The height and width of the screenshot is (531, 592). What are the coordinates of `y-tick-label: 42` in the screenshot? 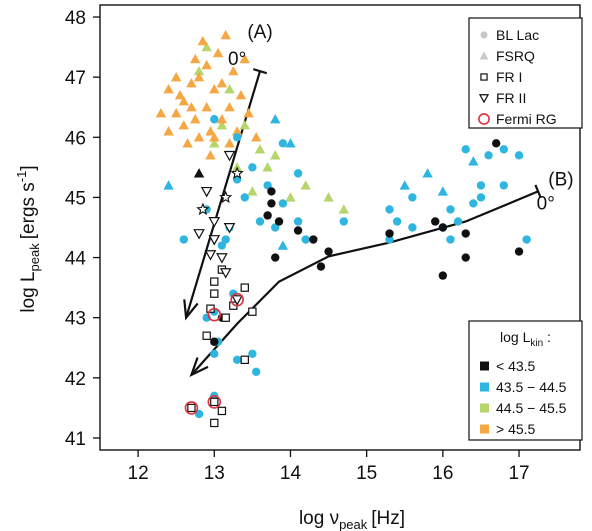 It's located at (75, 379).